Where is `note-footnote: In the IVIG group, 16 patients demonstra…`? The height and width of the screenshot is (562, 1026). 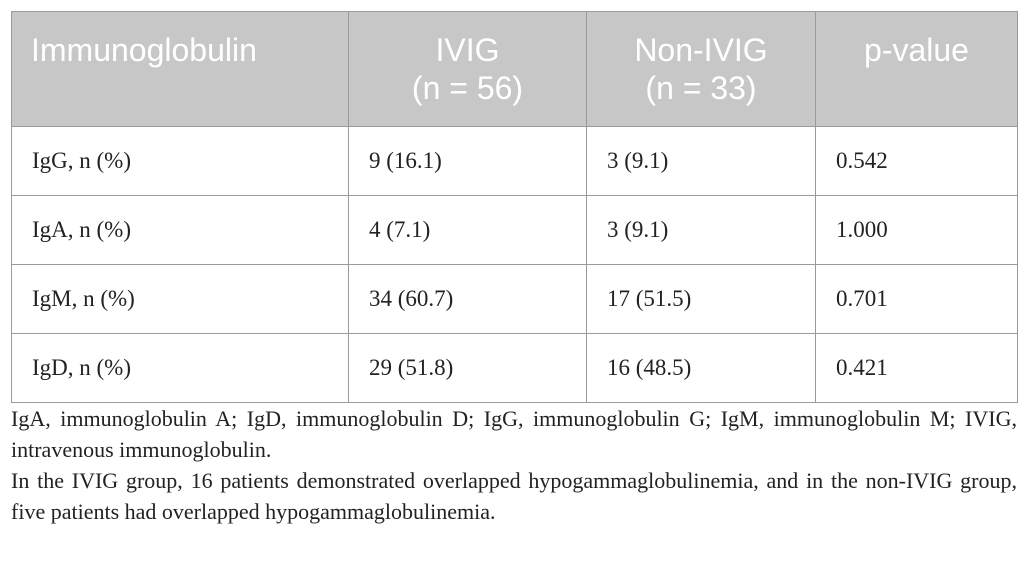
note-footnote: In the IVIG group, 16 patients demonstra… is located at coordinates (514, 496).